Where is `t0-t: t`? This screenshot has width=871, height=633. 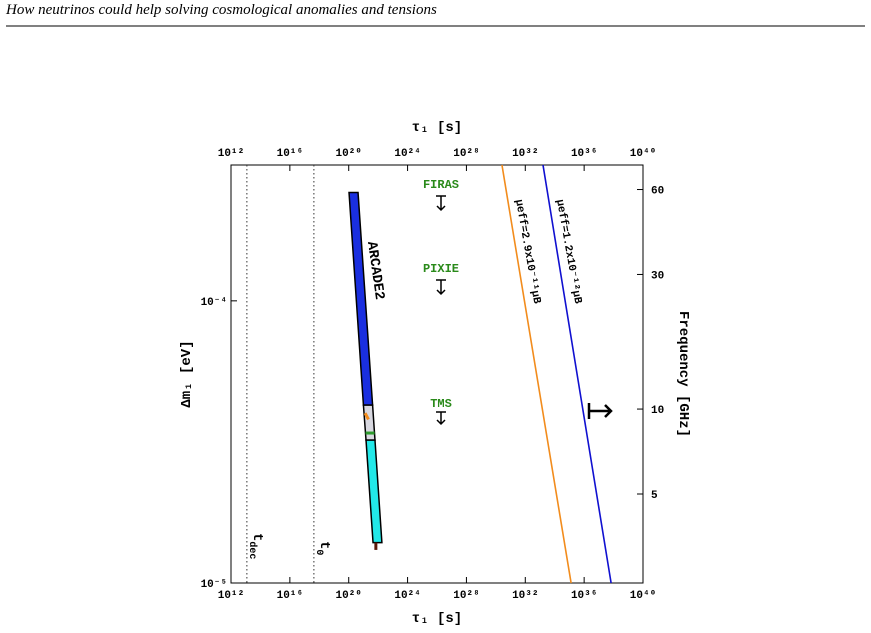
t0-t: t is located at coordinates (324, 545).